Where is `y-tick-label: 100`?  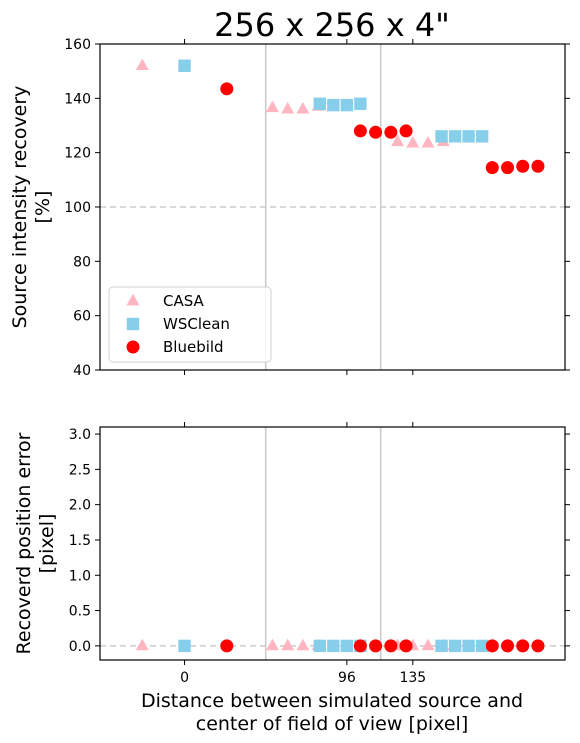
y-tick-label: 100 is located at coordinates (77, 208).